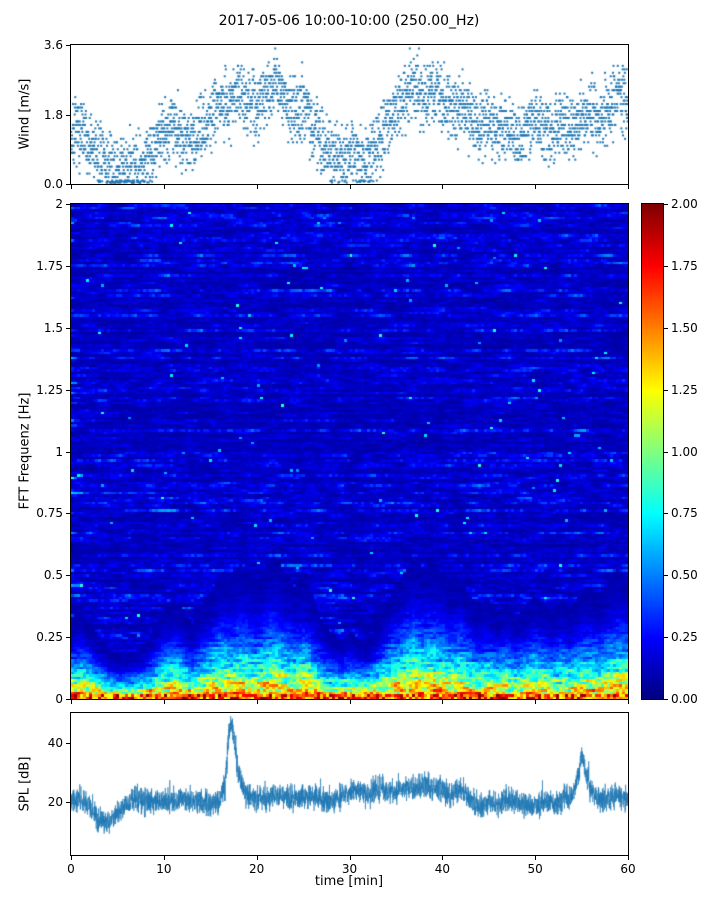 The width and height of the screenshot is (720, 900). What do you see at coordinates (684, 389) in the screenshot?
I see `cbar-tick-label-5: 1.25` at bounding box center [684, 389].